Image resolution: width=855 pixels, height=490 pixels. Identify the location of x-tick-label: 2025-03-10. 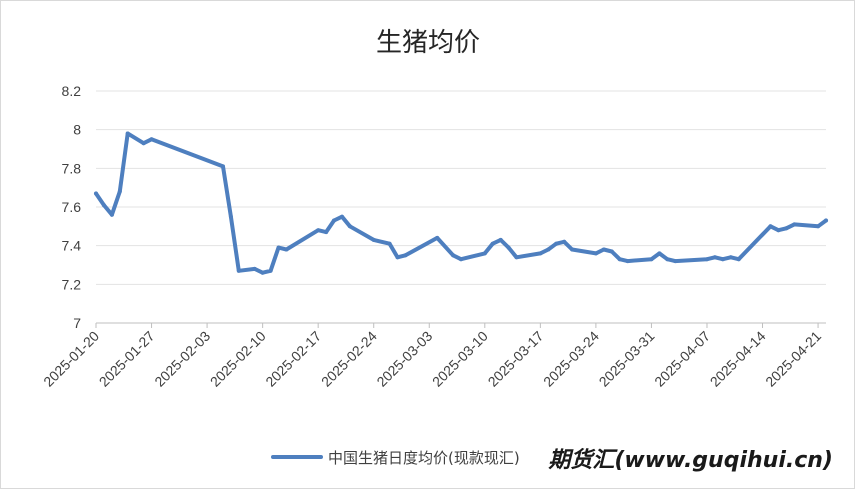
(460, 359).